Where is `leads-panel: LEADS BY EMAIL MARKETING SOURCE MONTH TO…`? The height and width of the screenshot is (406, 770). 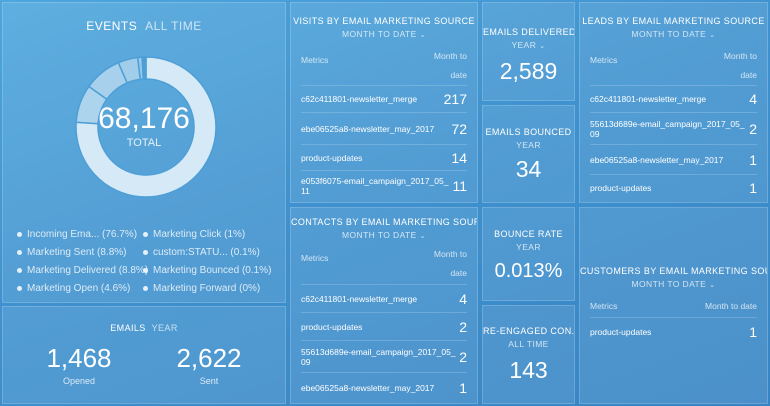 leads-panel: LEADS BY EMAIL MARKETING SOURCE MONTH TO… is located at coordinates (673, 102).